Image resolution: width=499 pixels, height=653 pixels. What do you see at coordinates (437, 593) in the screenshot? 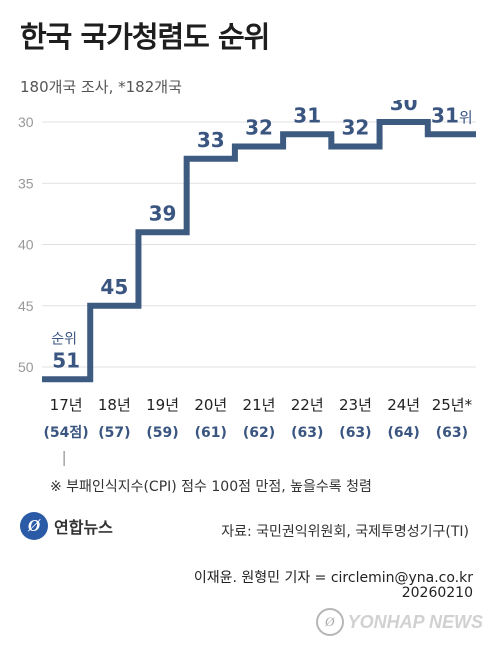
I see `date-text: 20260210` at bounding box center [437, 593].